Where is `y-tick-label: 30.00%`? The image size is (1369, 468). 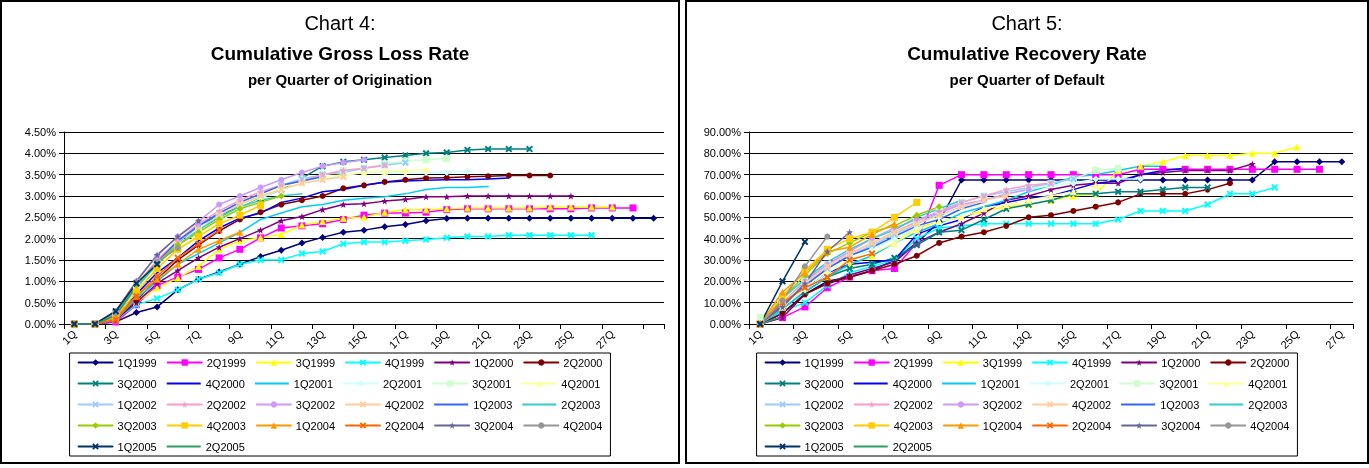
y-tick-label: 30.00% is located at coordinates (722, 260).